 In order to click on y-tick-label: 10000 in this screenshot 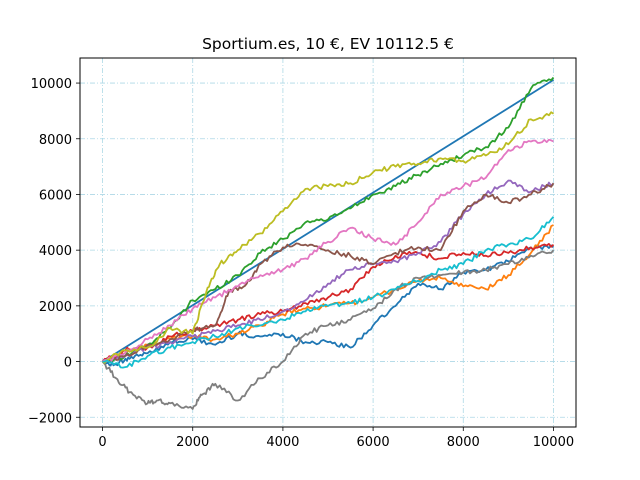, I will do `click(51, 84)`.